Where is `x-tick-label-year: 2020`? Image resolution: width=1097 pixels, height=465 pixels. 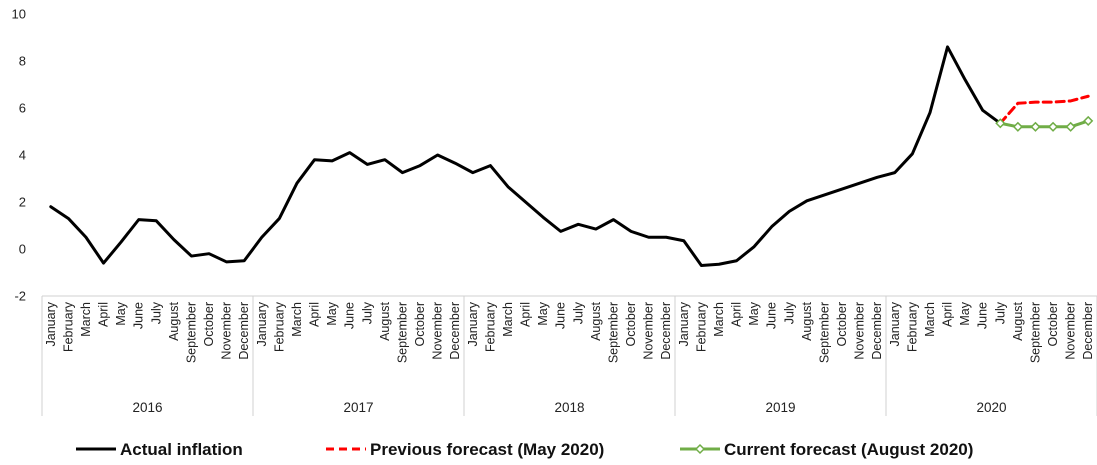 x-tick-label-year: 2020 is located at coordinates (991, 407).